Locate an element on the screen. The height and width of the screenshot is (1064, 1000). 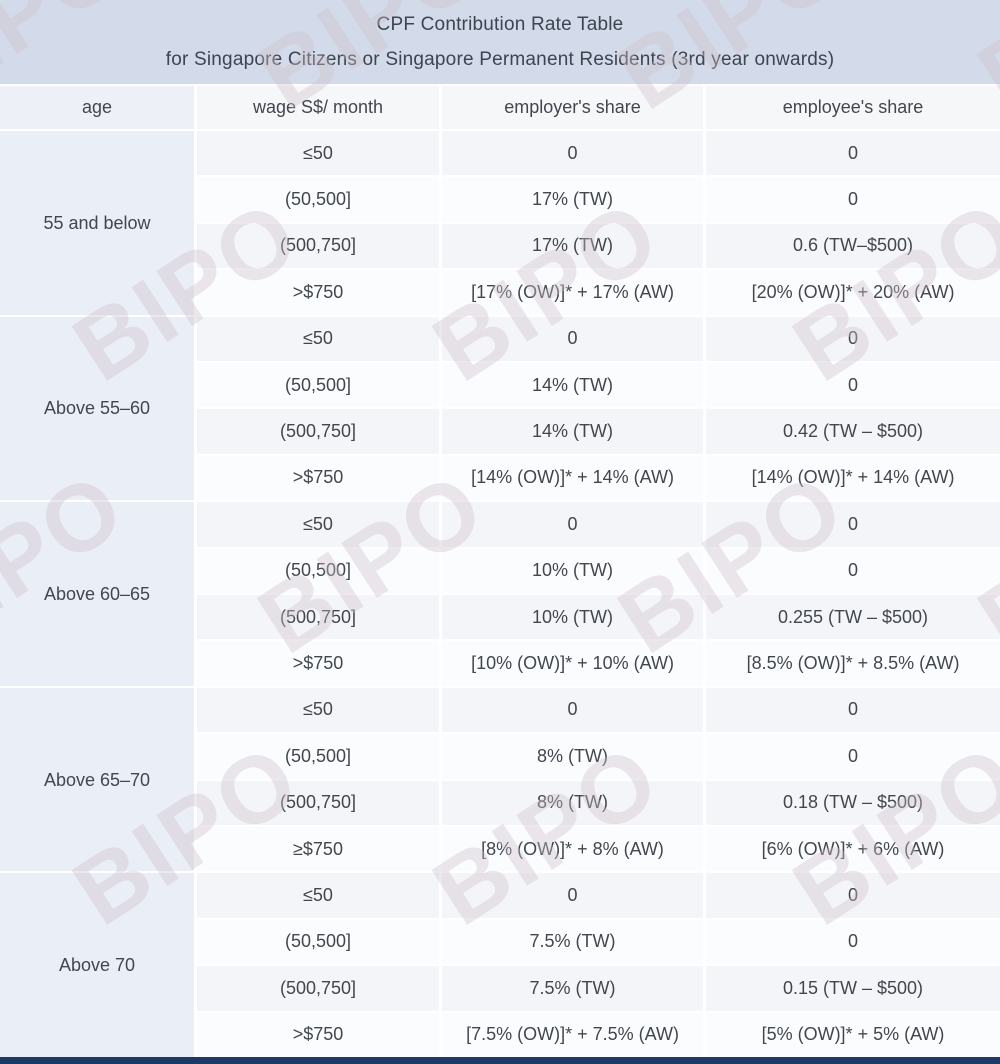
age-group-label: Above 55–60 is located at coordinates (97, 408).